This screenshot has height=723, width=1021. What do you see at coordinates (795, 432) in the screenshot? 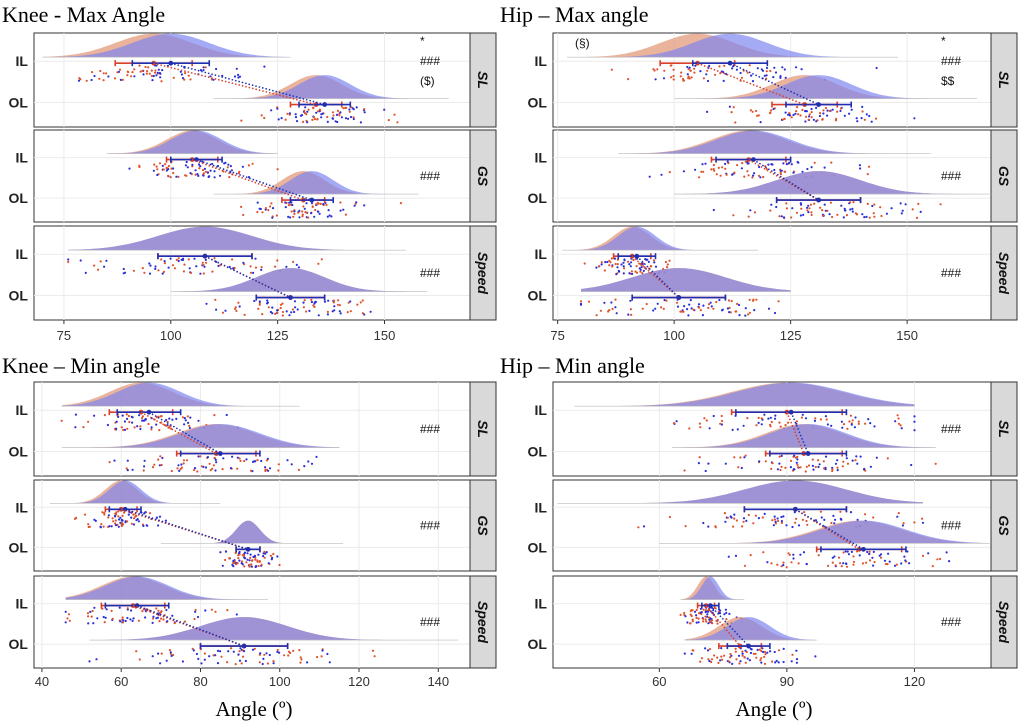
I see `connector-orange` at bounding box center [795, 432].